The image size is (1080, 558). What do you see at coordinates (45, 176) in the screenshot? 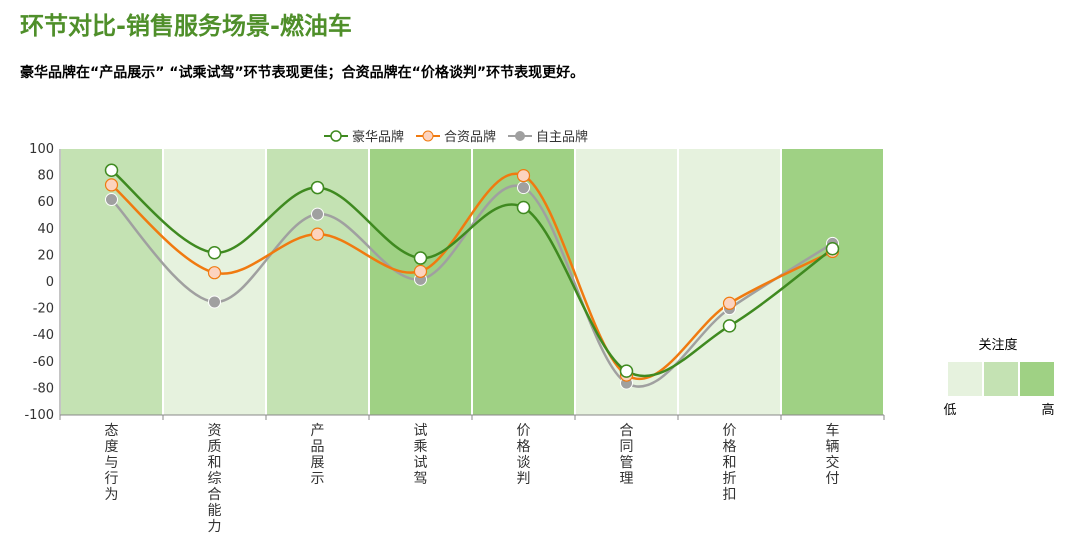
I see `y-tick-label: 80` at bounding box center [45, 176].